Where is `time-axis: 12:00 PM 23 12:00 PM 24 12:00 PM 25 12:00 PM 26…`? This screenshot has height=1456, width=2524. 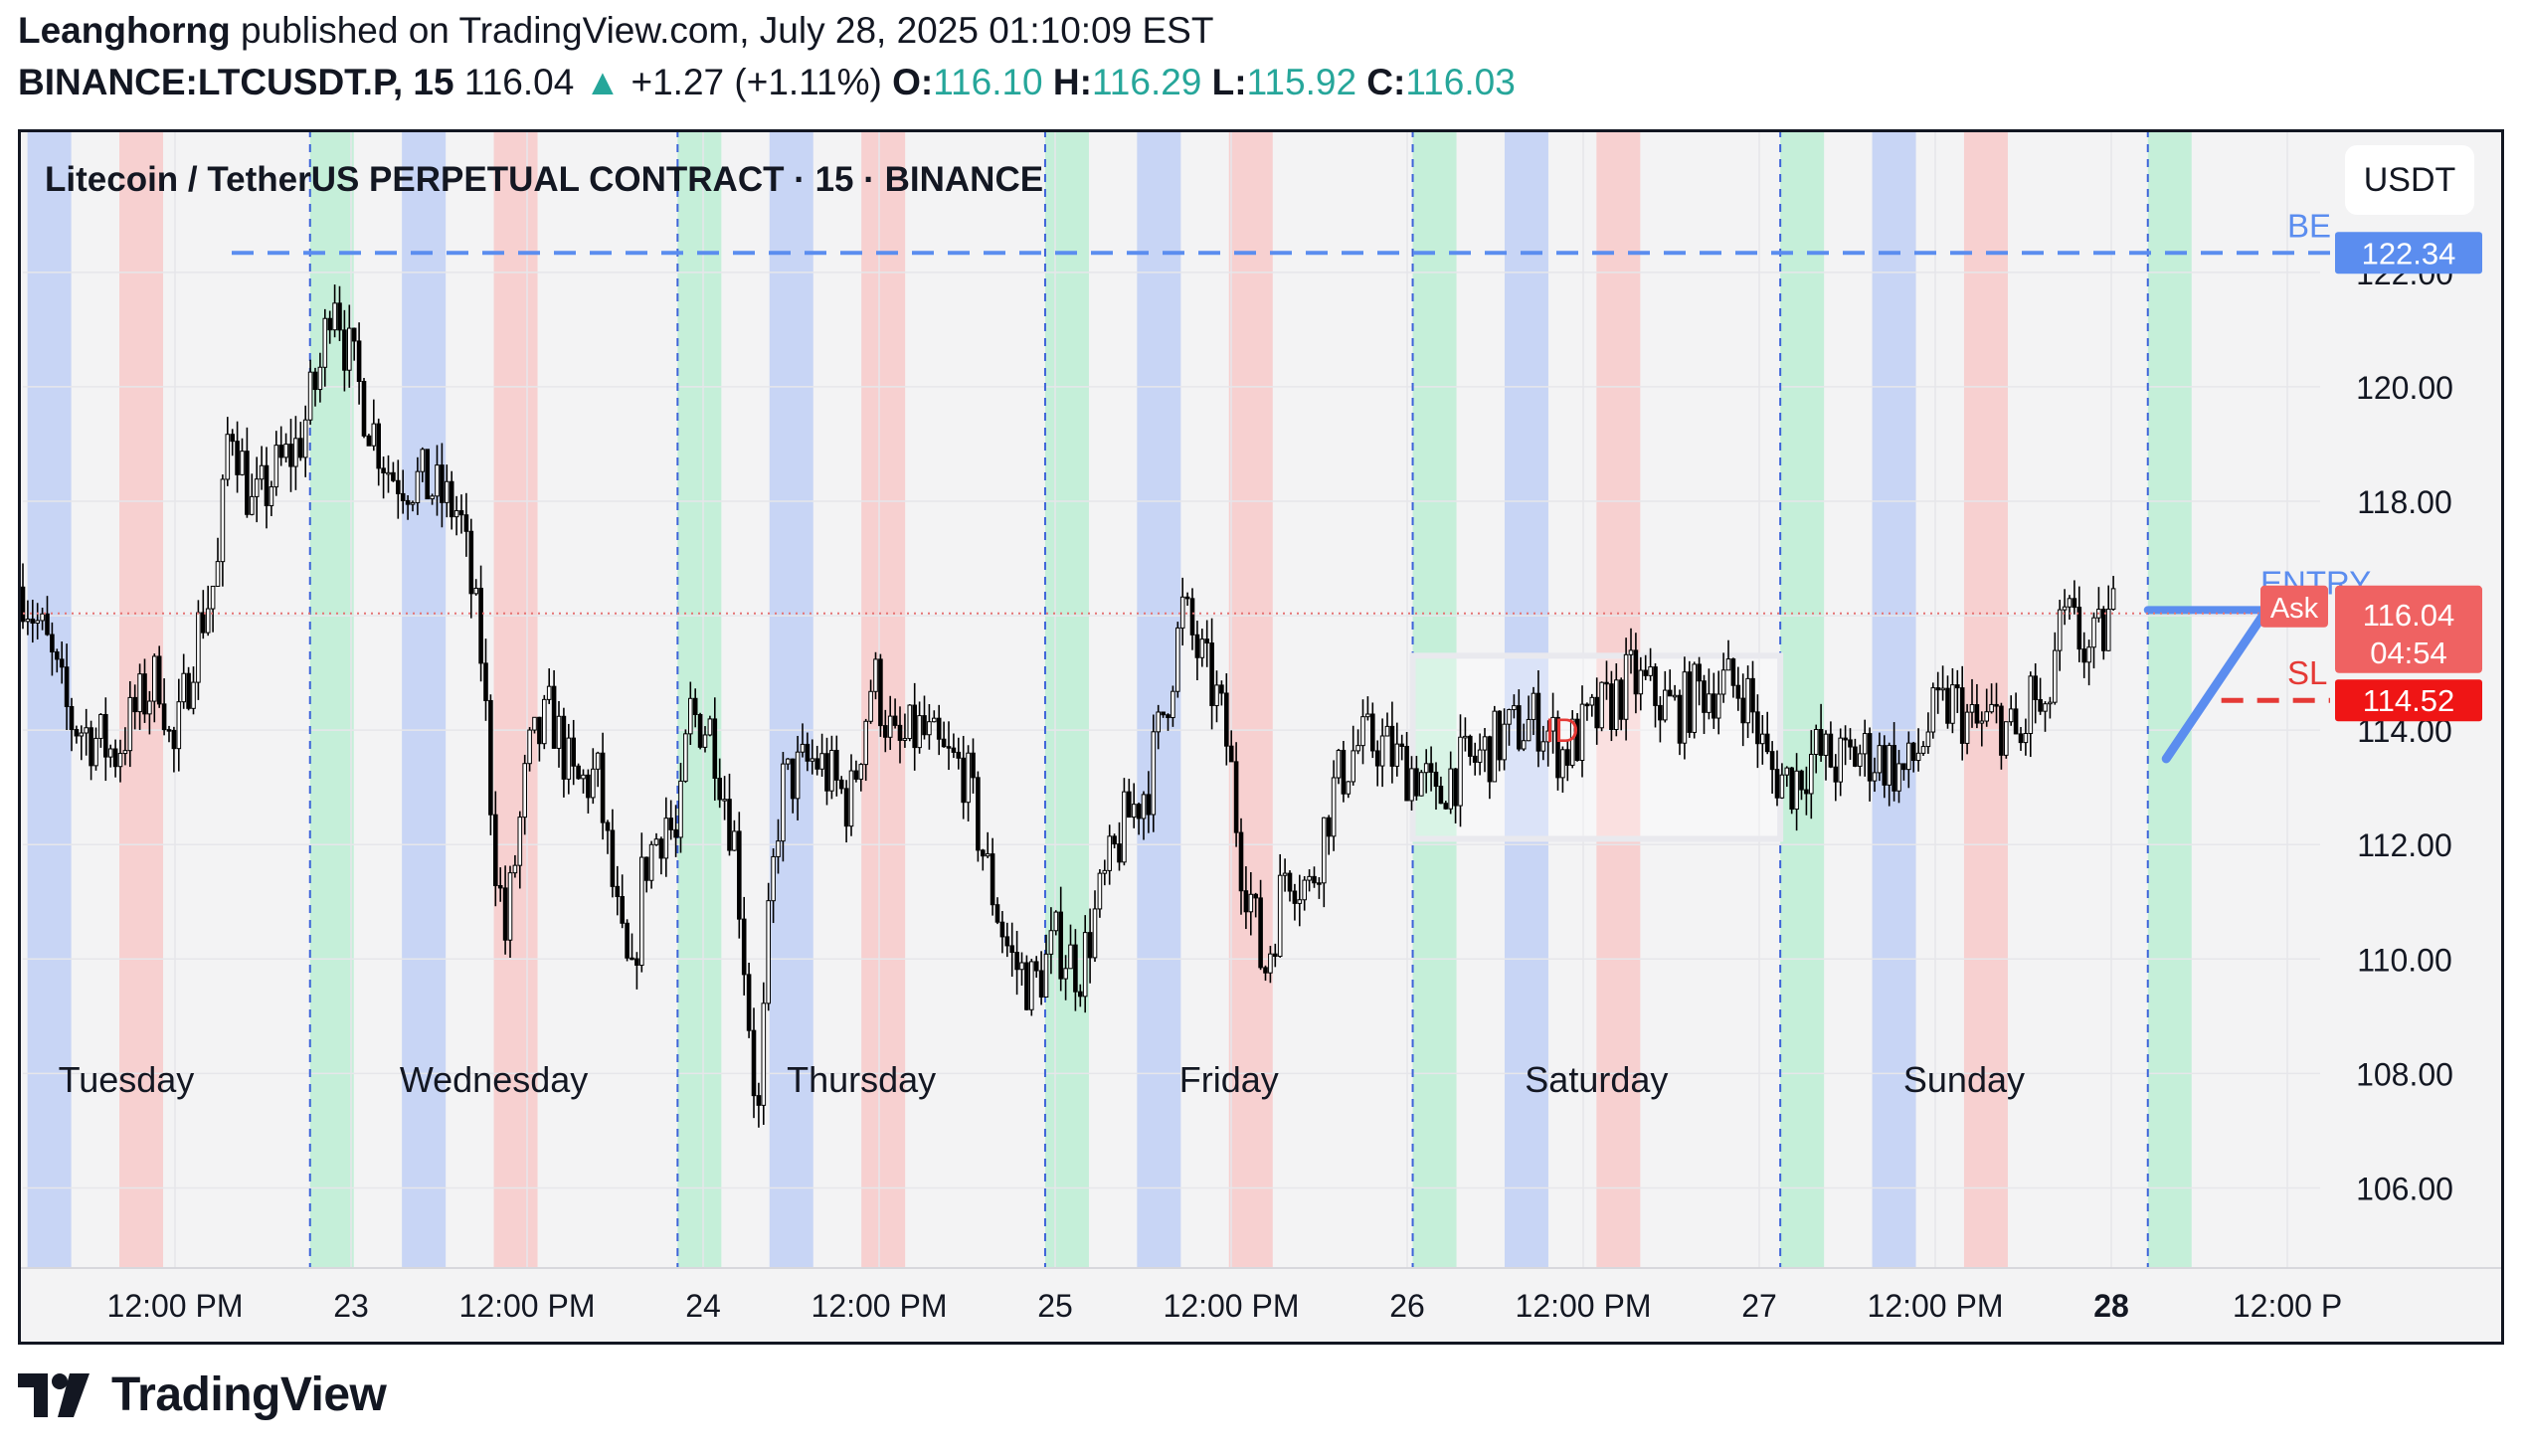 time-axis: 12:00 PM 23 12:00 PM 24 12:00 PM 25 12:00 PM 26… is located at coordinates (1261, 1295).